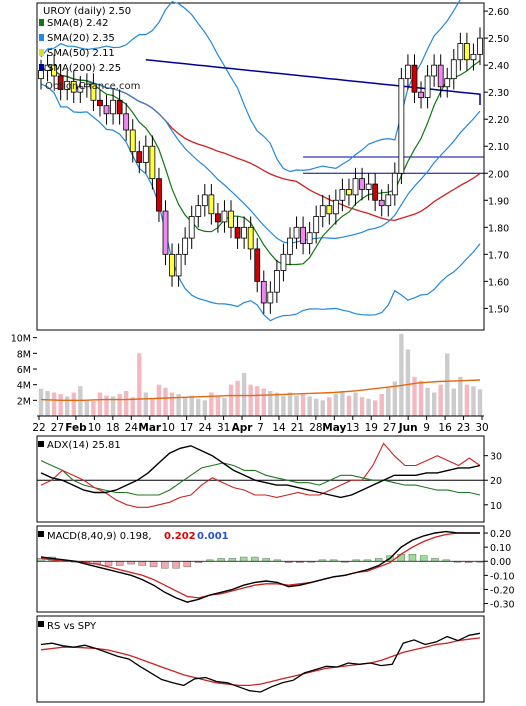  Describe the element at coordinates (260, 428) in the screenshot. I see `xtick-label: 7` at that location.